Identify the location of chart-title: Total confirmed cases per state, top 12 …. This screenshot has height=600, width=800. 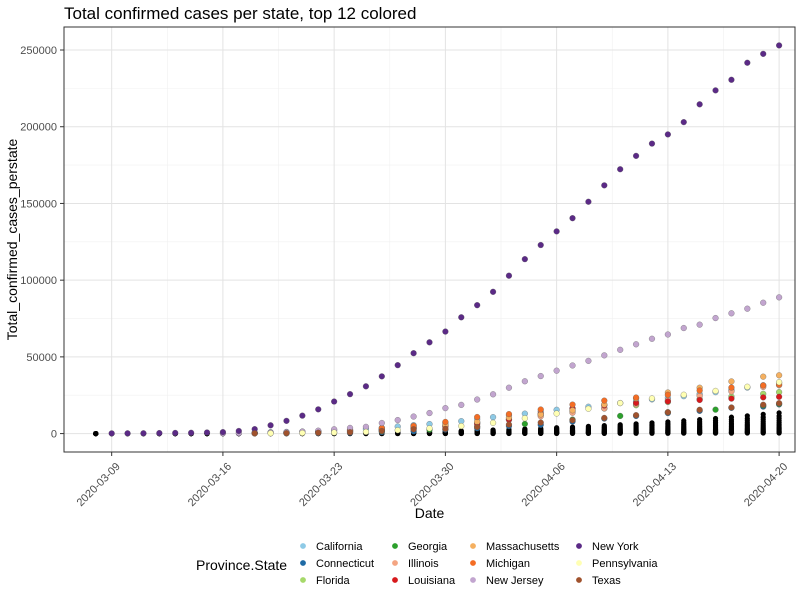
(240, 13).